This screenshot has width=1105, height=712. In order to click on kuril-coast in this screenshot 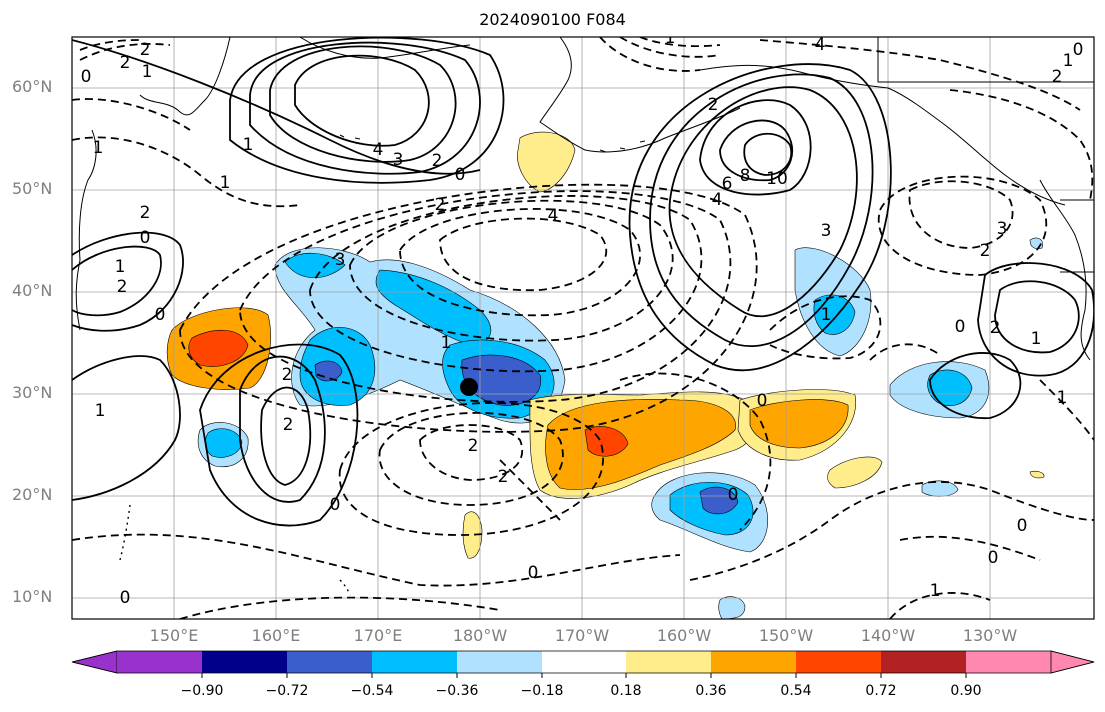, I will do `click(86, 230)`.